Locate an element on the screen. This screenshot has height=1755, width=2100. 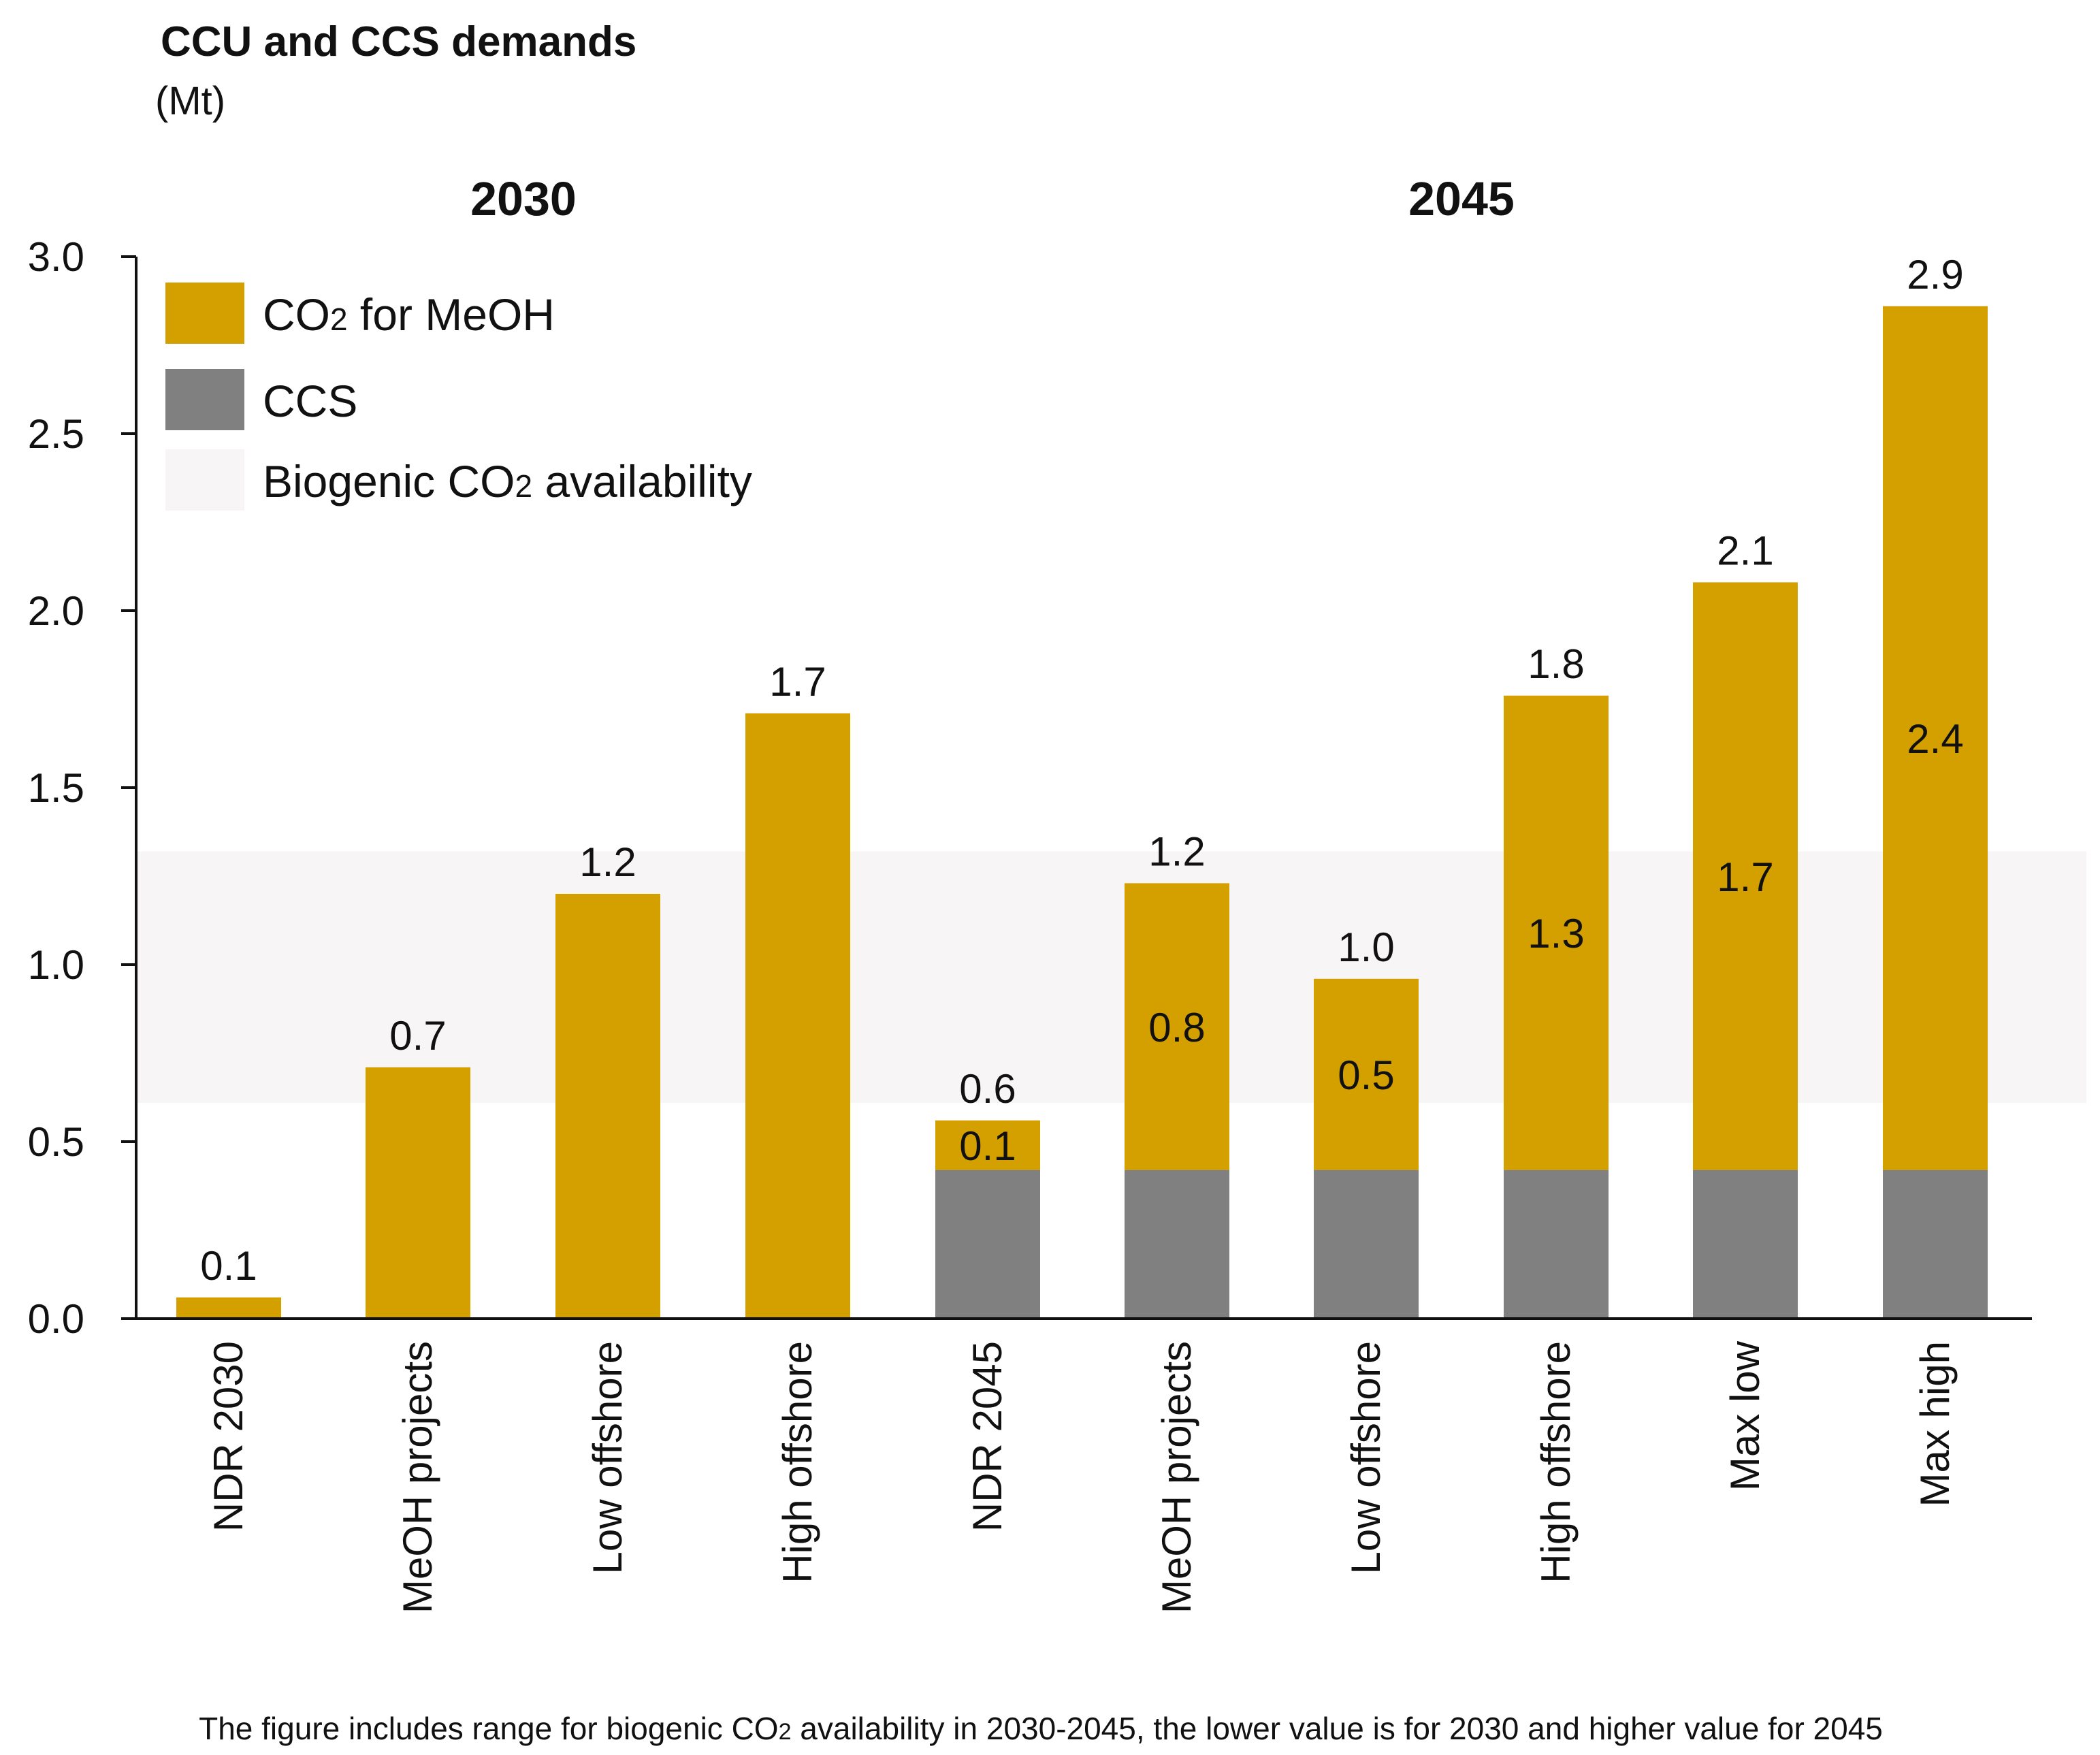
segment-label-9: 1.7 is located at coordinates (1745, 877).